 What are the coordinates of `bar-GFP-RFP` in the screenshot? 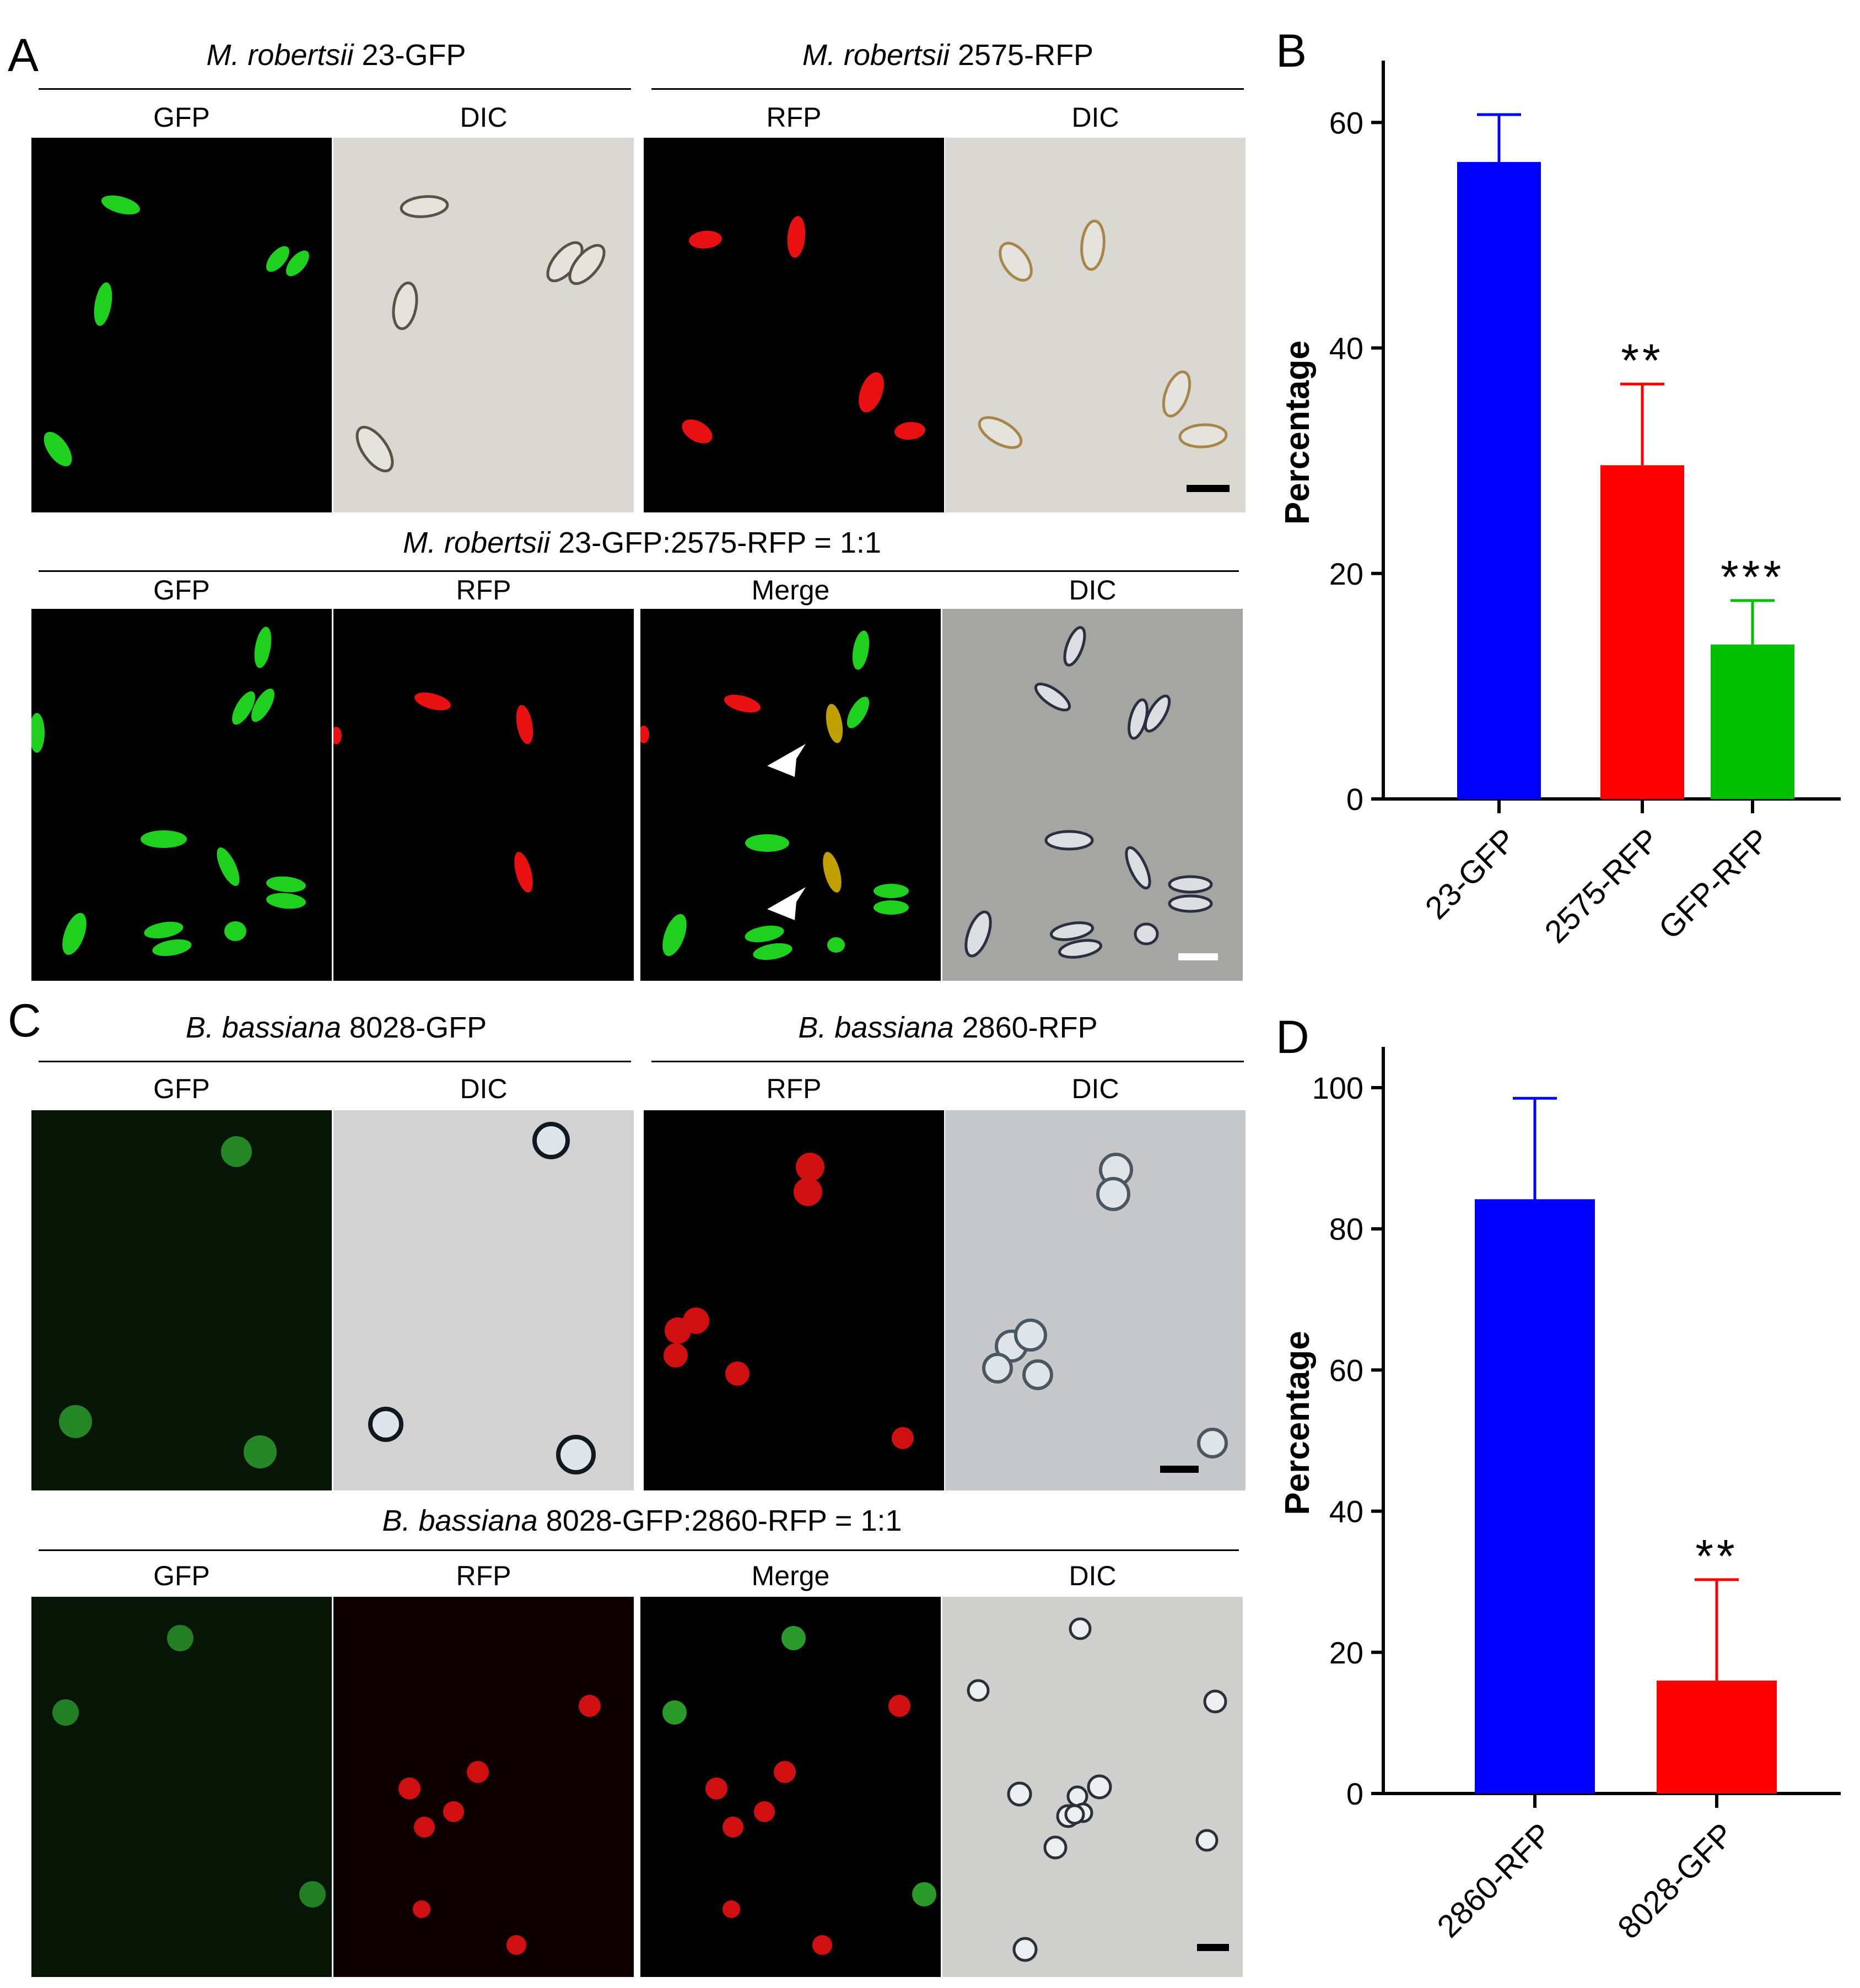 It's located at (1752, 721).